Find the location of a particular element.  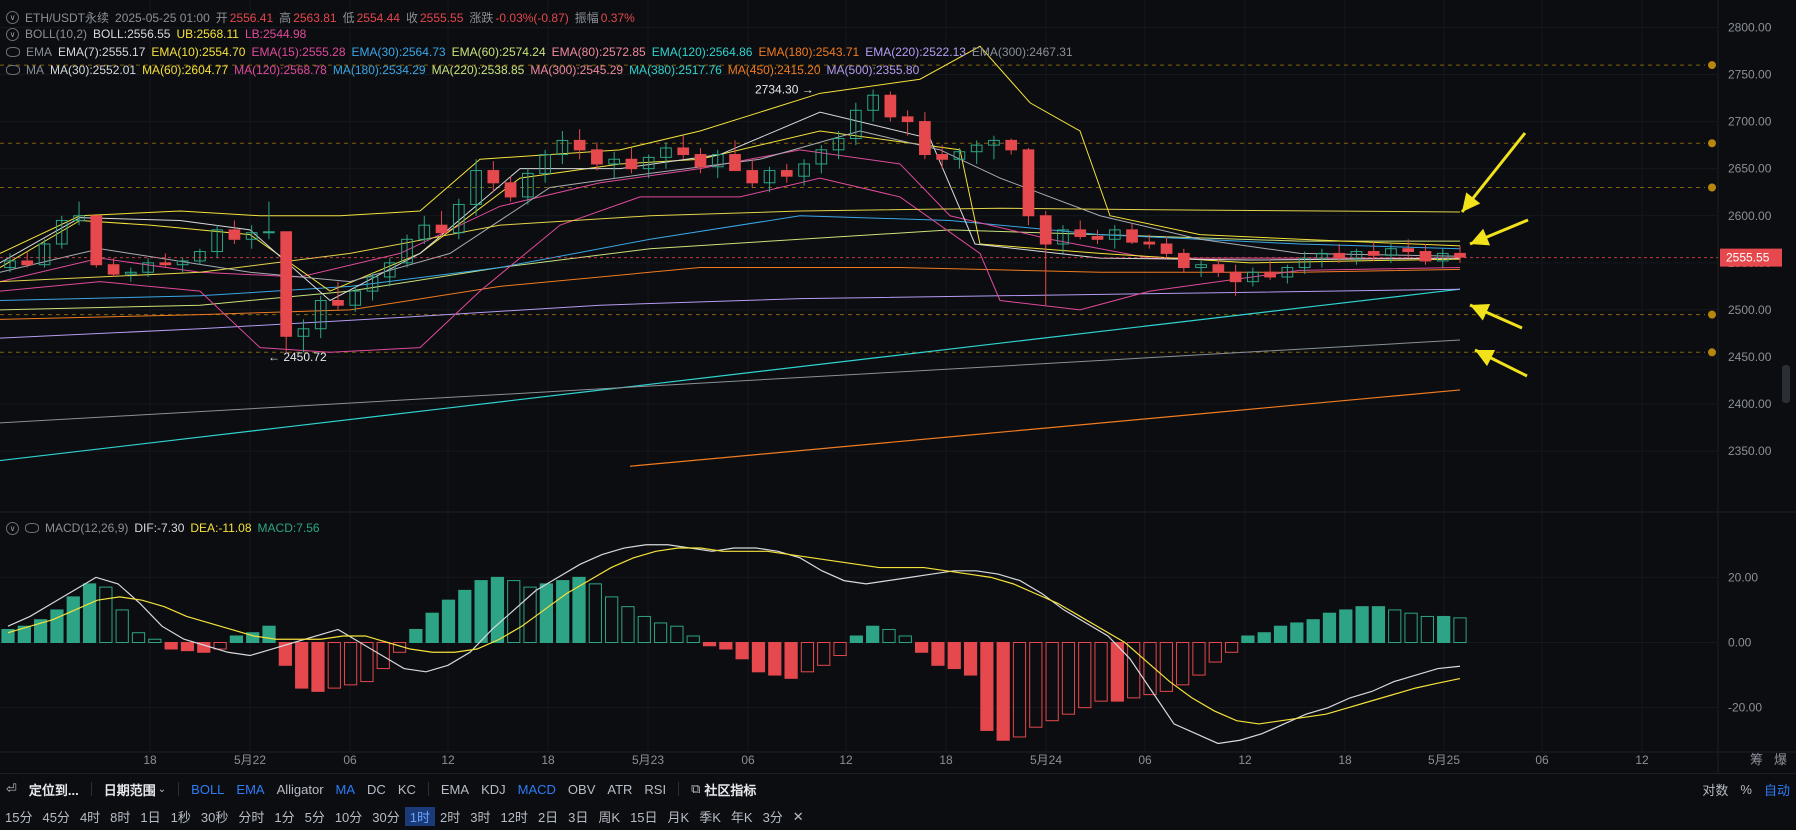

sub-ema-button: EMA is located at coordinates (455, 789).